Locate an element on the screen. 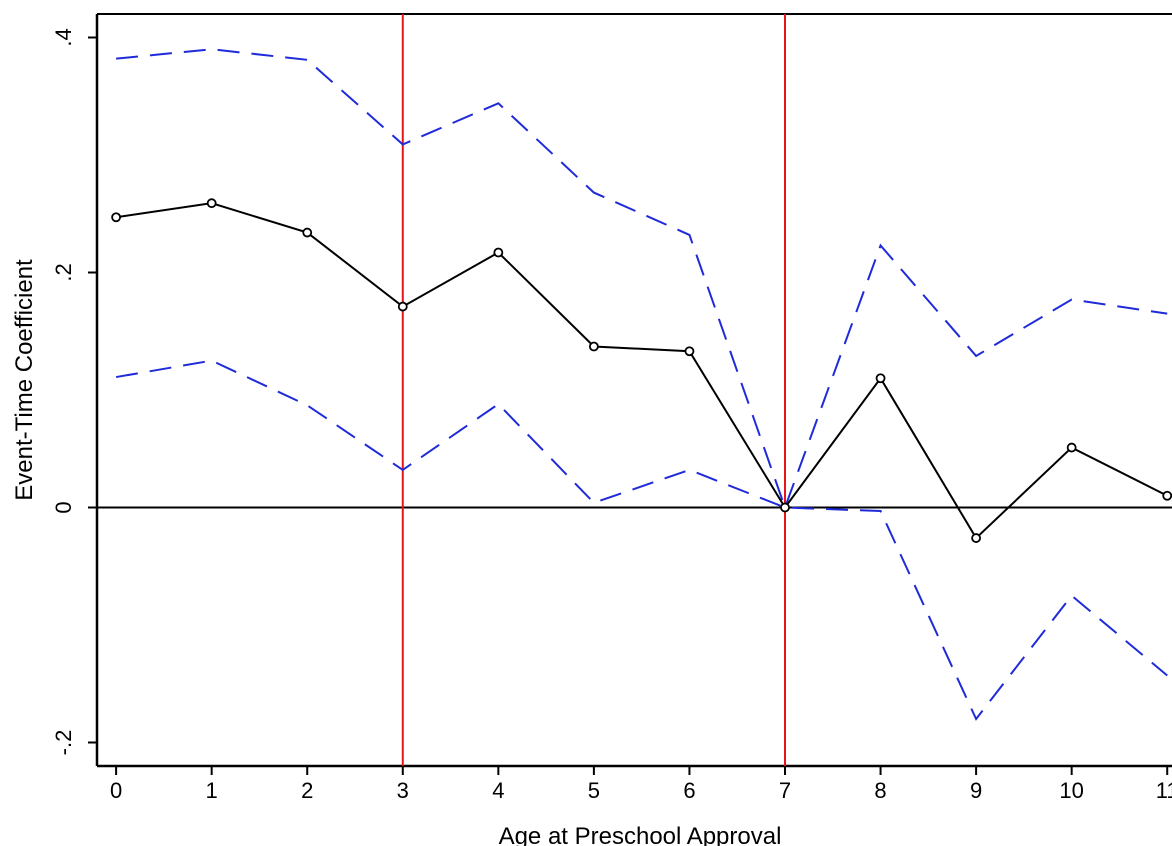 This screenshot has height=846, width=1172. y-tick-label: .4 is located at coordinates (63, 37).